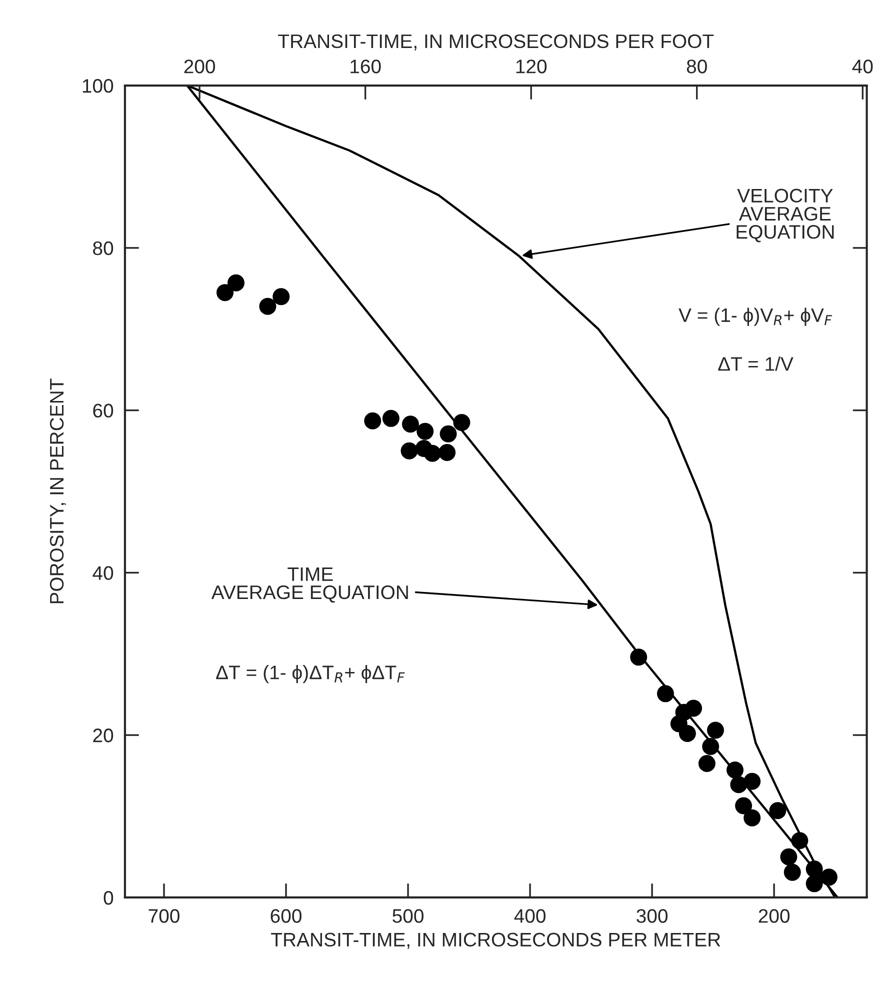  Describe the element at coordinates (164, 916) in the screenshot. I see `x-tick-label: 700` at that location.